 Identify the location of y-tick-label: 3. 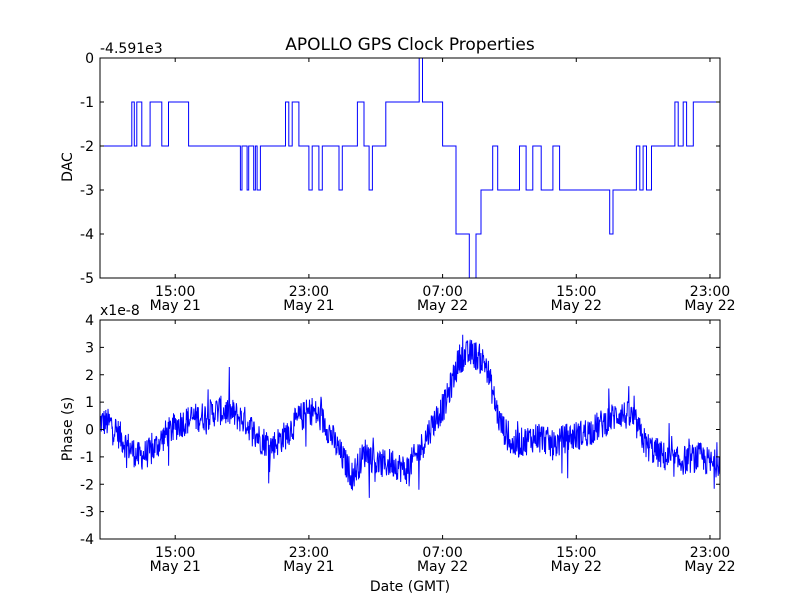
(89, 348).